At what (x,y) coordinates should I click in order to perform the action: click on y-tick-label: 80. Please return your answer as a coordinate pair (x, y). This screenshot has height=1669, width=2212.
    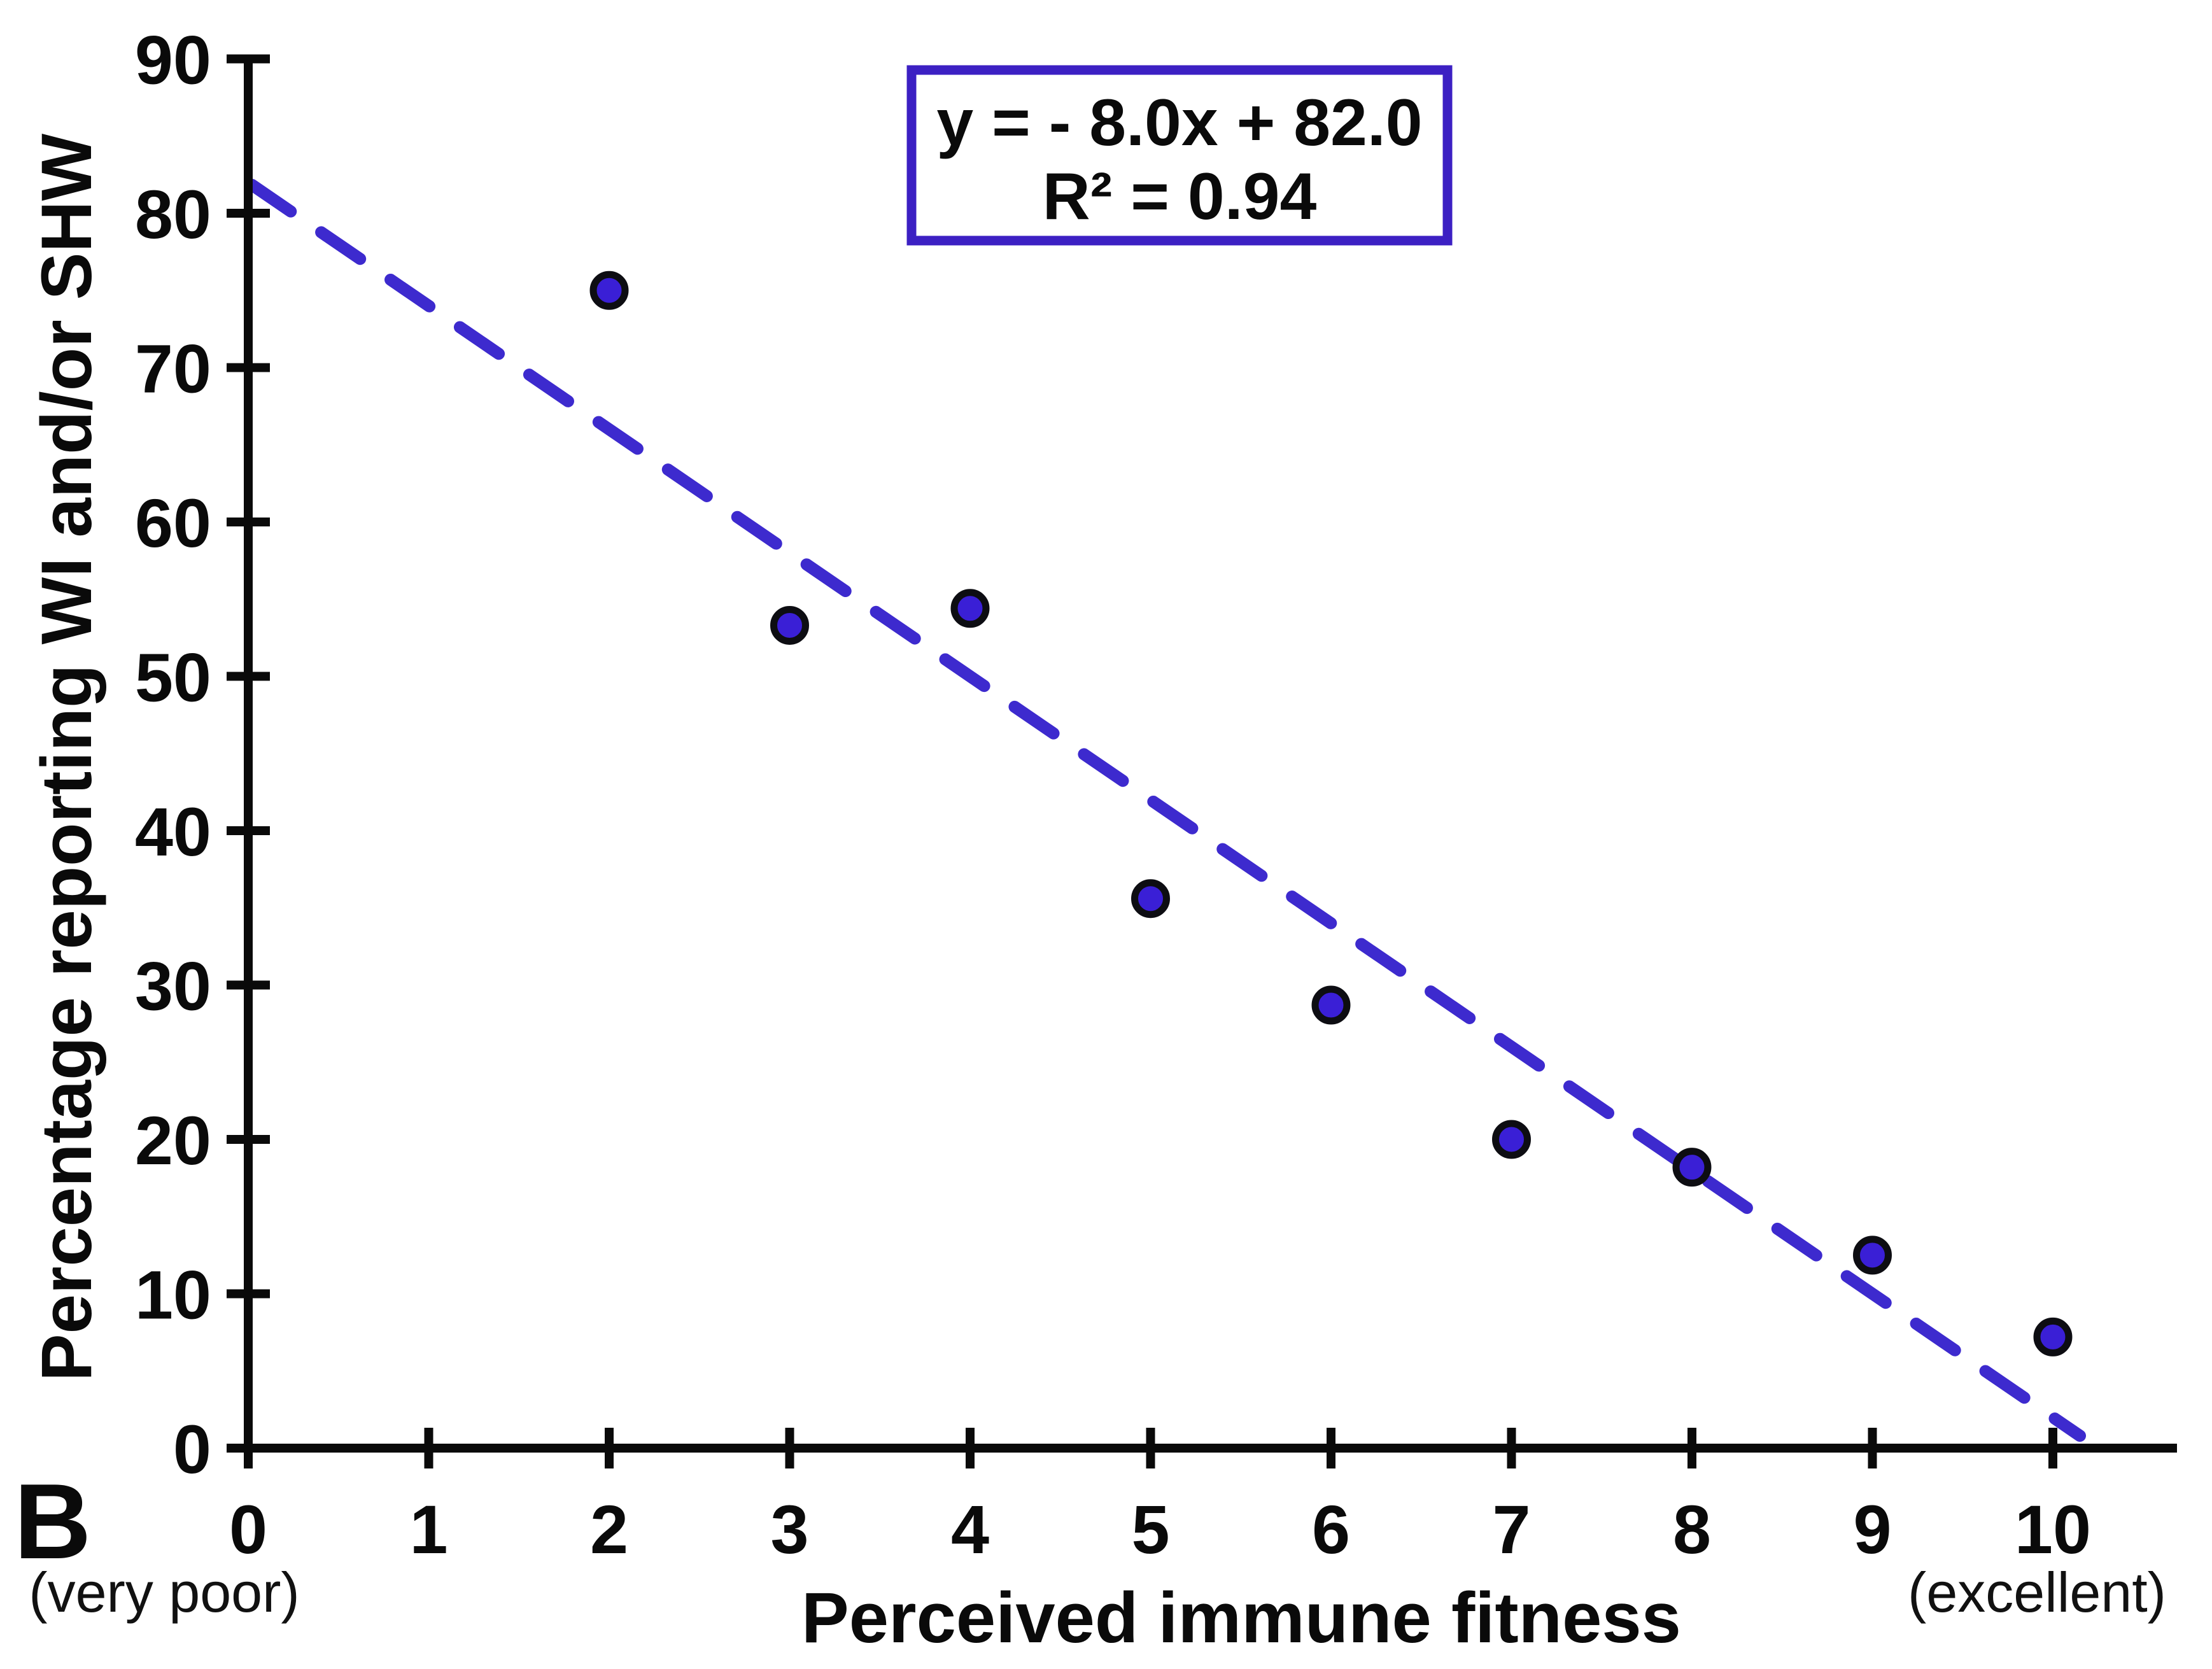
    Looking at the image, I should click on (173, 214).